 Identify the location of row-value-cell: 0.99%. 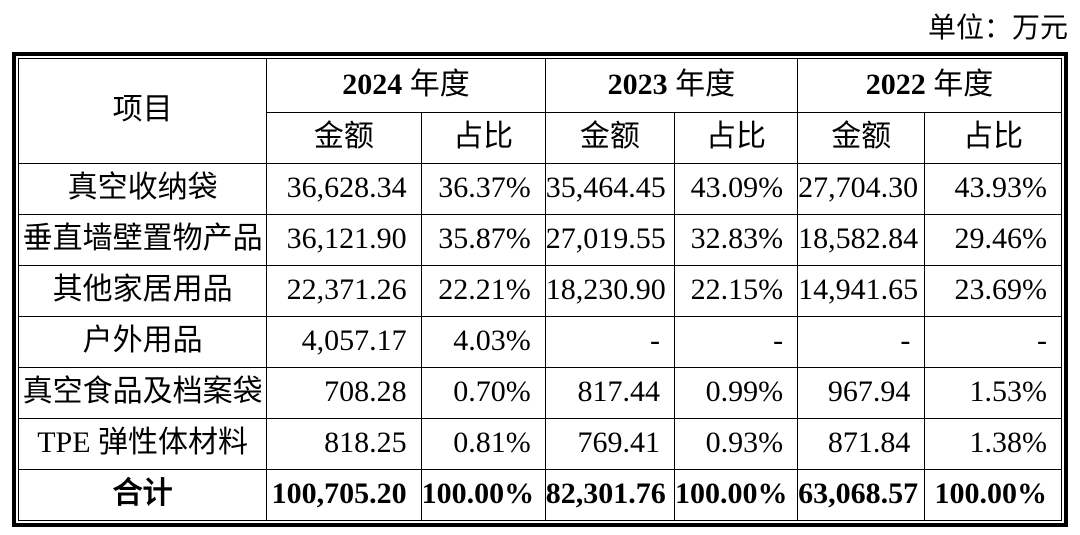
(736, 392).